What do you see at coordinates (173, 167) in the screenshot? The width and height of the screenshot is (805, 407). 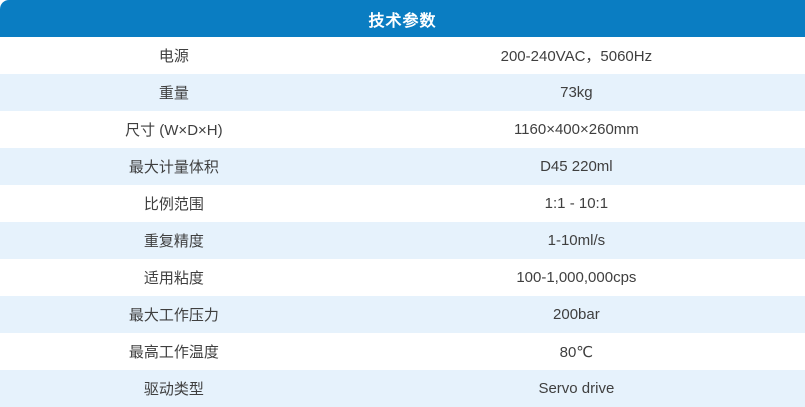 I see `spec-label: 最大计量体积` at bounding box center [173, 167].